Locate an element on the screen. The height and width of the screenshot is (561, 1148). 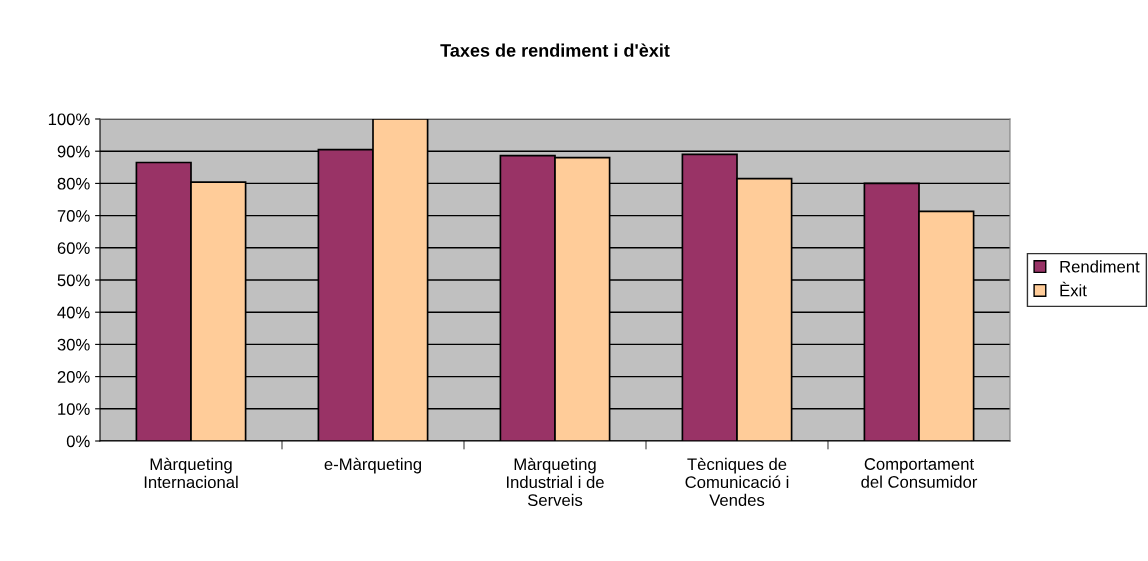
y-tick-label: 40% is located at coordinates (73, 312).